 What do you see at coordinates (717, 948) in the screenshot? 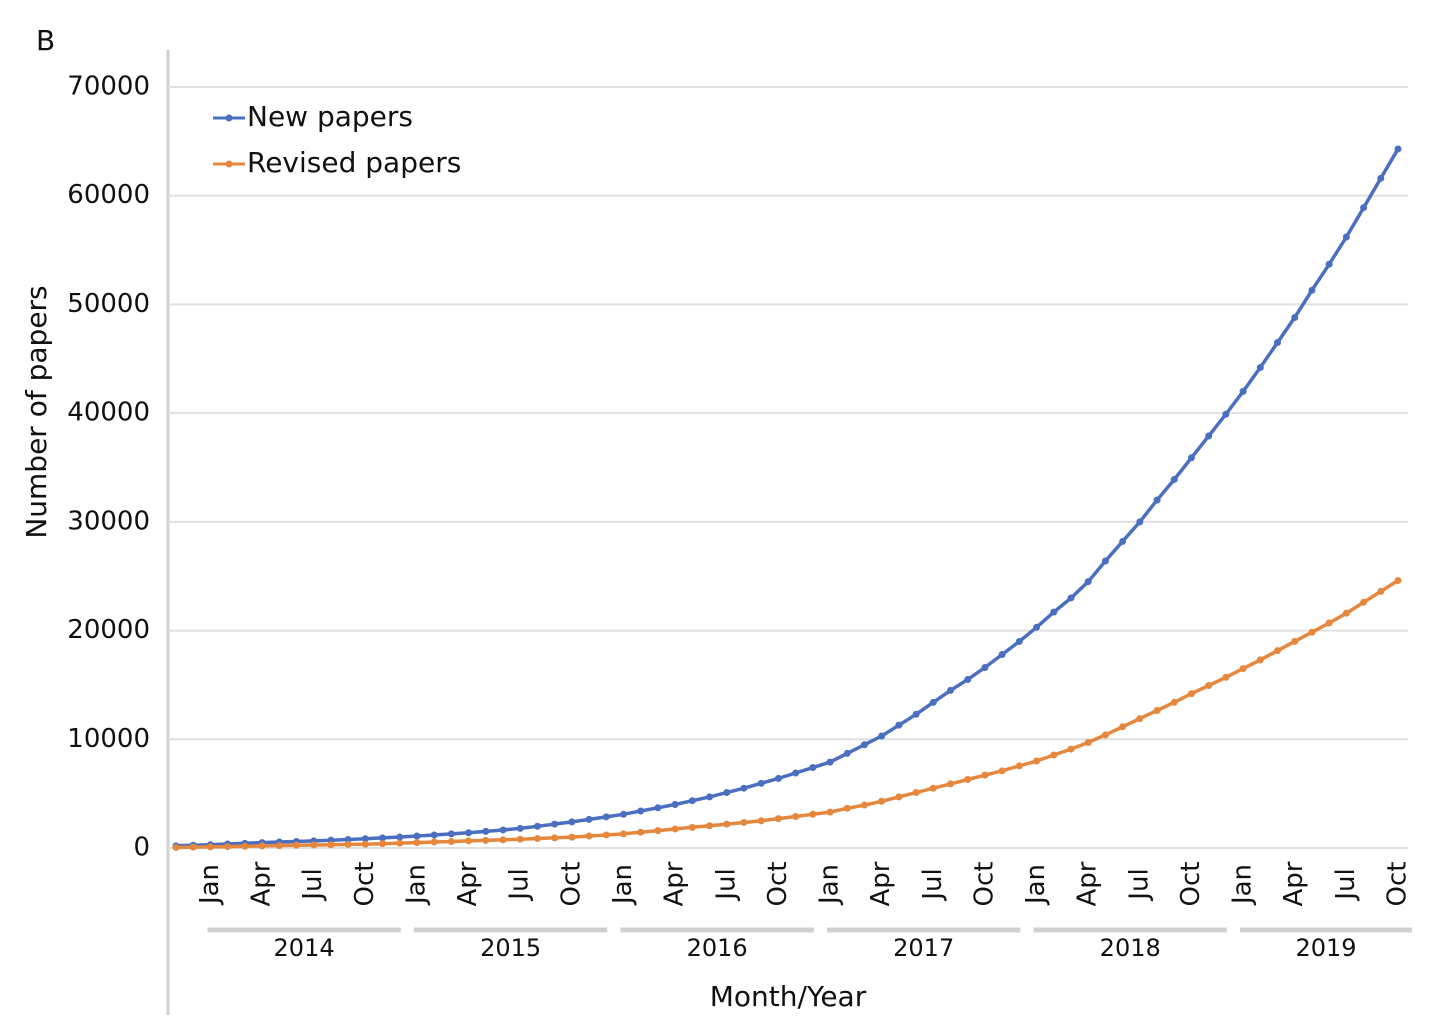
I see `year-label: 2016` at bounding box center [717, 948].